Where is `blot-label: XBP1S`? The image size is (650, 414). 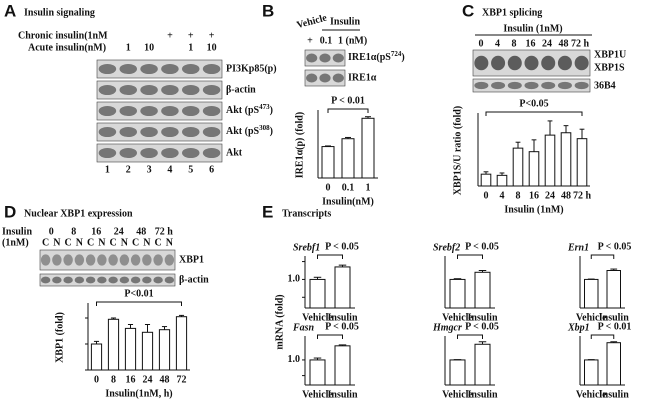 blot-label: XBP1S is located at coordinates (609, 67).